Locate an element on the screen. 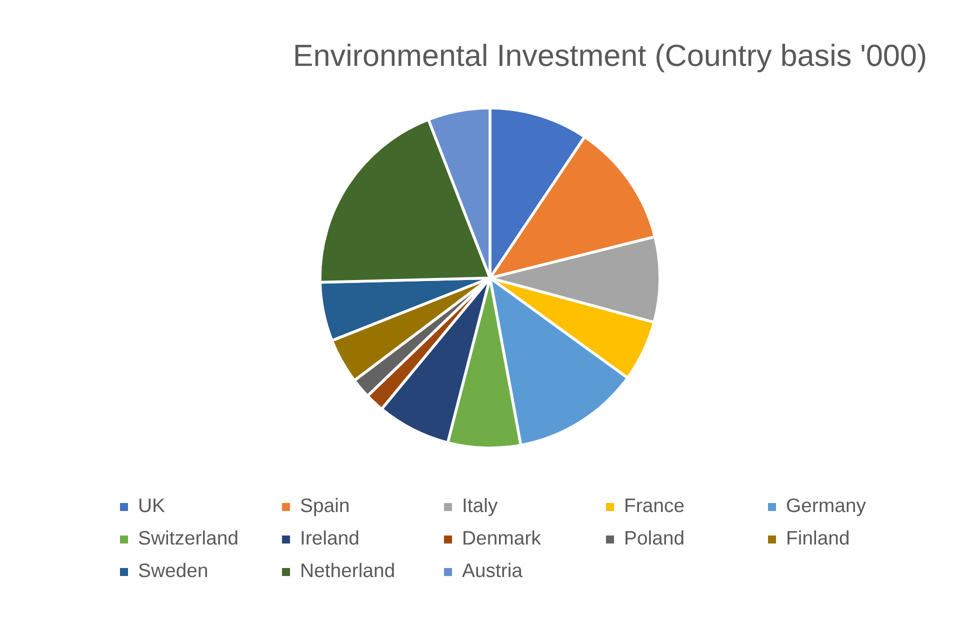 The width and height of the screenshot is (968, 624). legend-label: Germany is located at coordinates (826, 507).